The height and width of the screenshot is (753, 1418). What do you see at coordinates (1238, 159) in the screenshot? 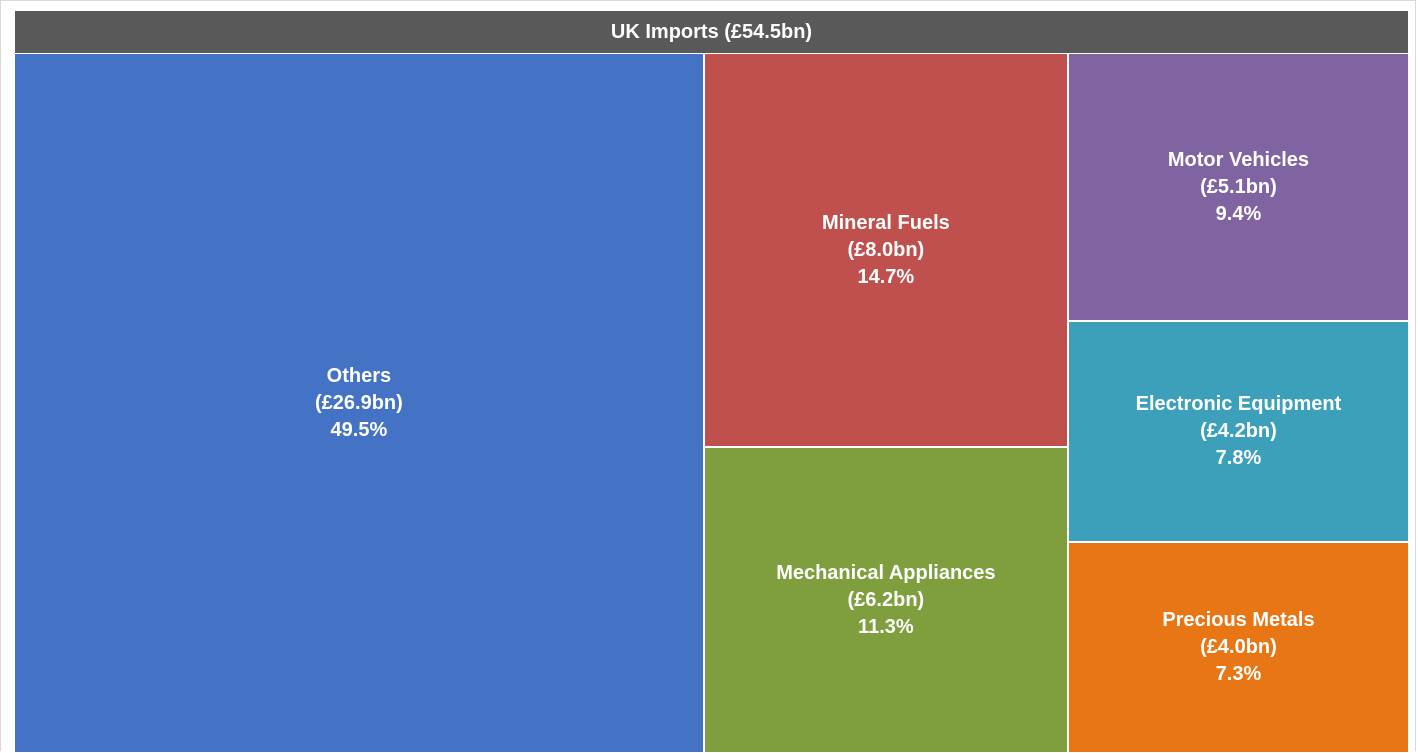
I see `tile-name: Motor Vehicles` at bounding box center [1238, 159].